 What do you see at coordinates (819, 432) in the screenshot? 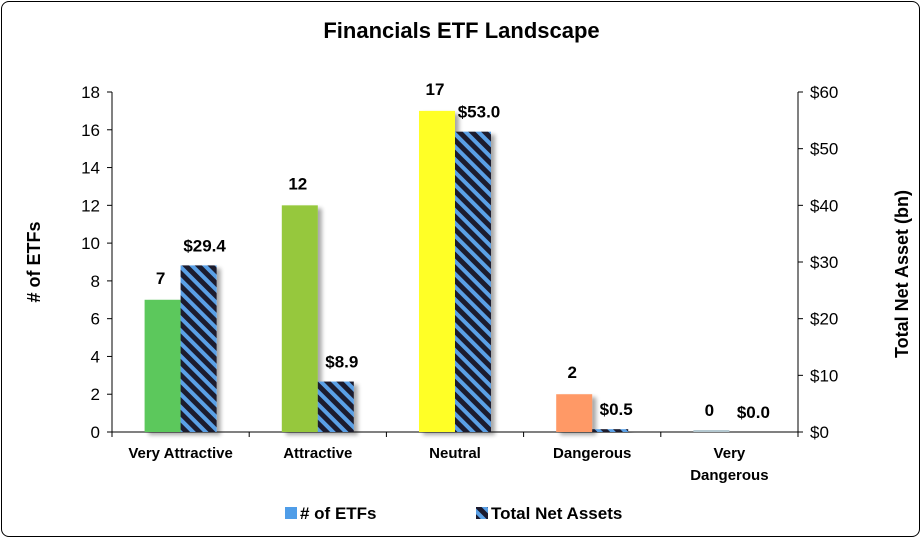
I see `right-tick-label: $0` at bounding box center [819, 432].